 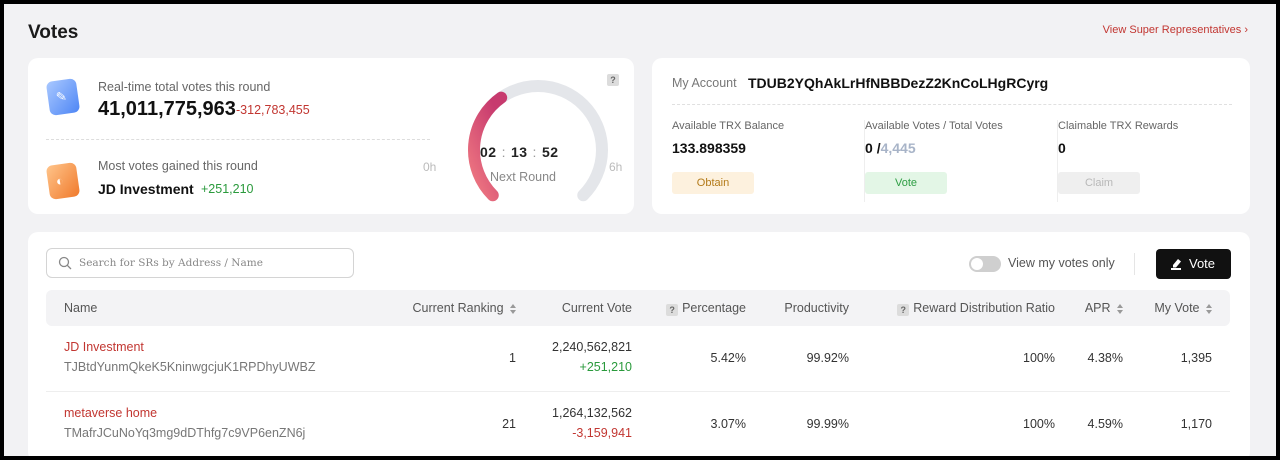 I want to click on timer-hours: 02, so click(x=488, y=152).